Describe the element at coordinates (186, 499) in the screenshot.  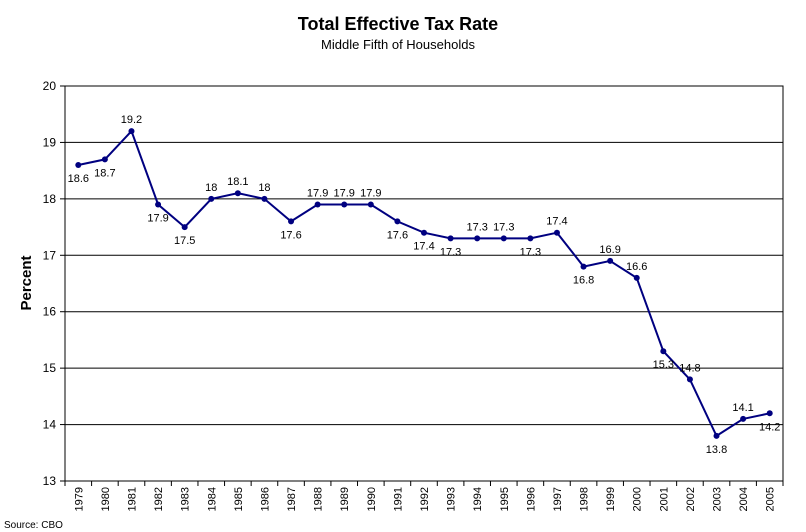
I see `x-tick-label: 1983` at that location.